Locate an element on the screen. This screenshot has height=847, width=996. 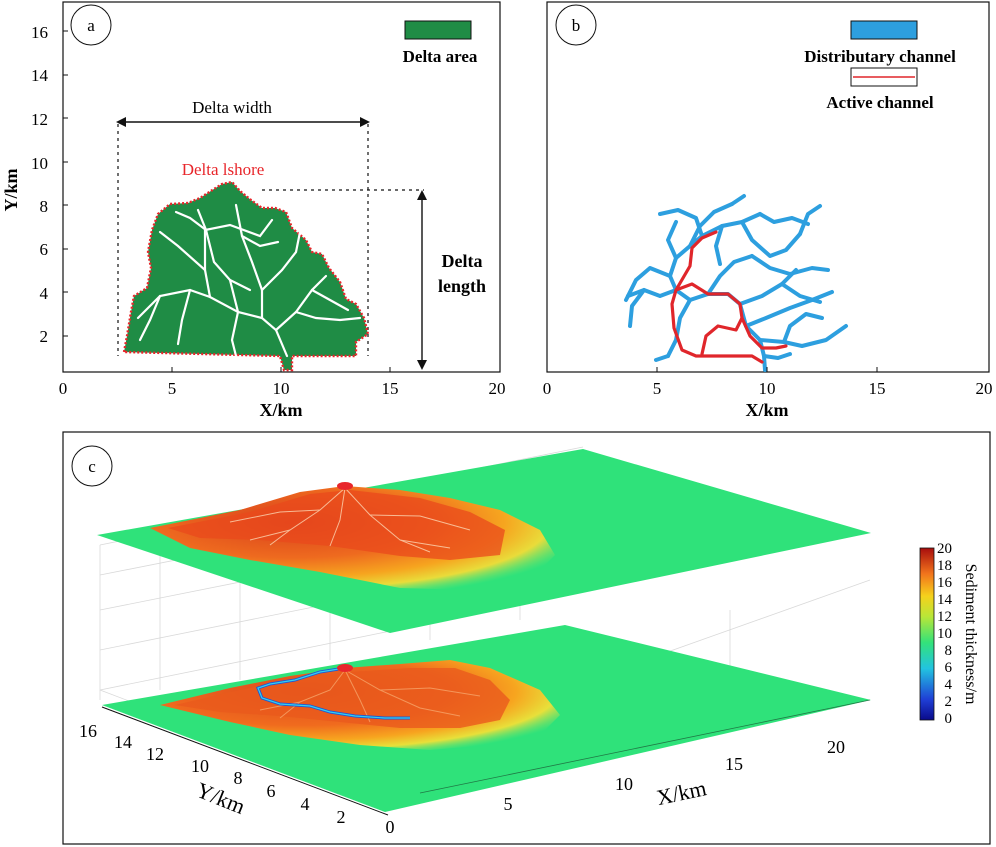
panel-a-x-ticks: 0 5 10 15 20 is located at coordinates (282, 388).